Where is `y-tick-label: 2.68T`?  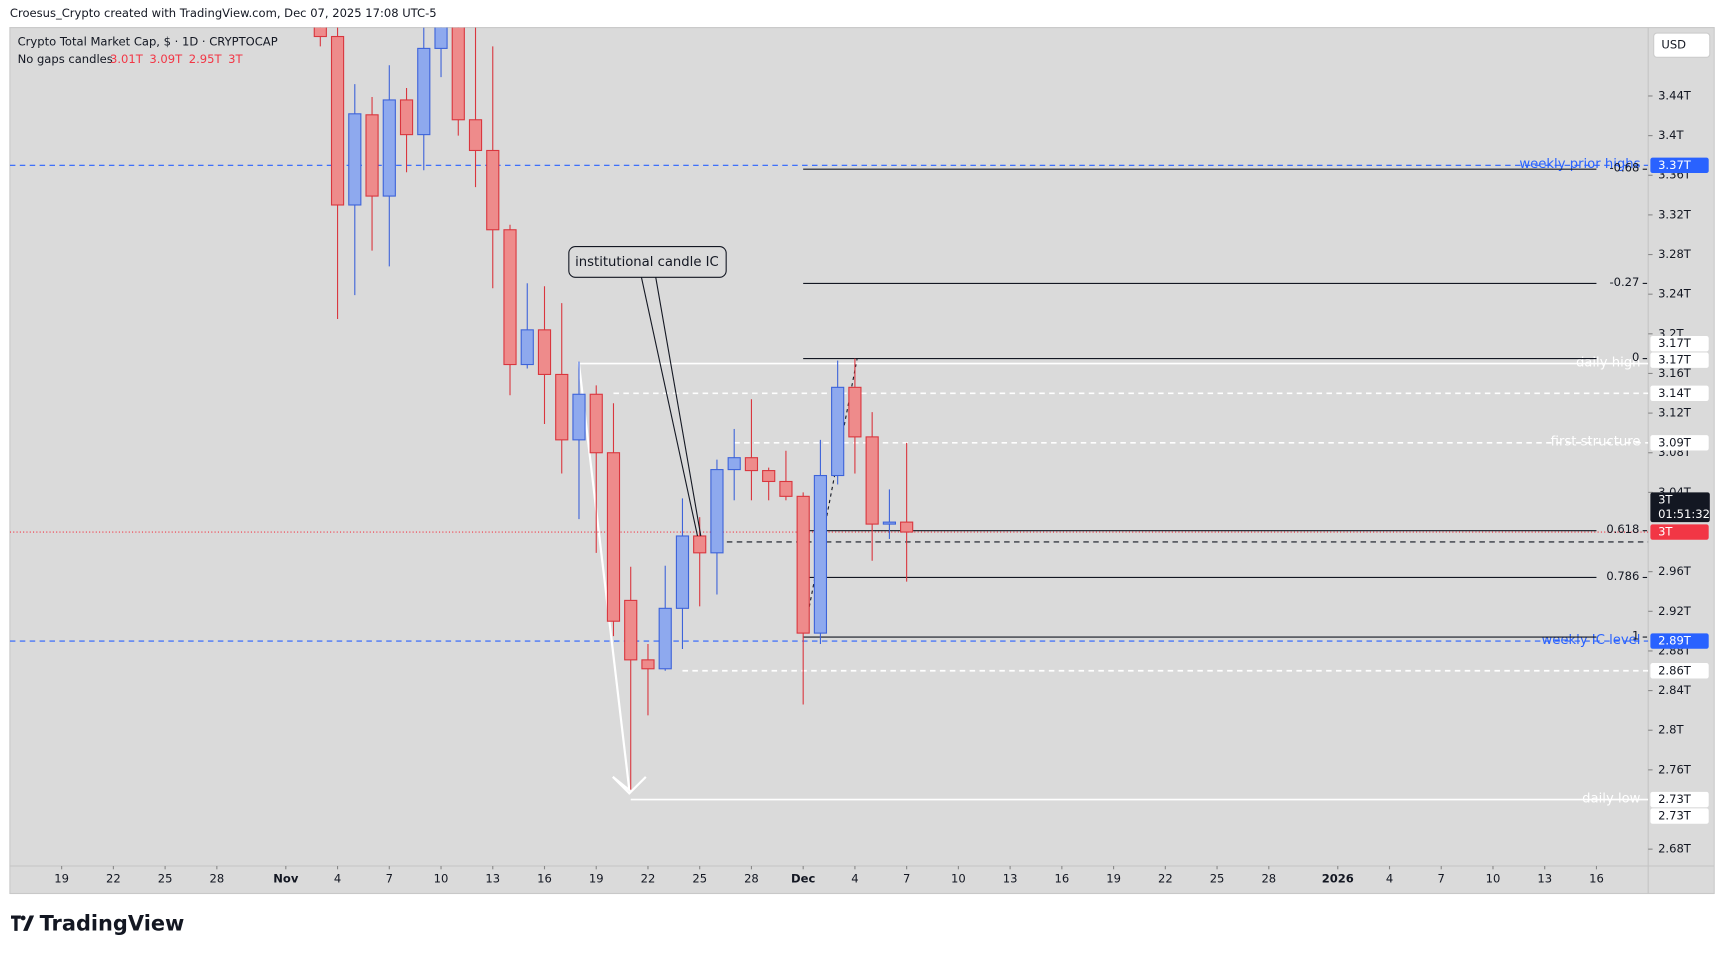 y-tick-label: 2.68T is located at coordinates (1675, 849).